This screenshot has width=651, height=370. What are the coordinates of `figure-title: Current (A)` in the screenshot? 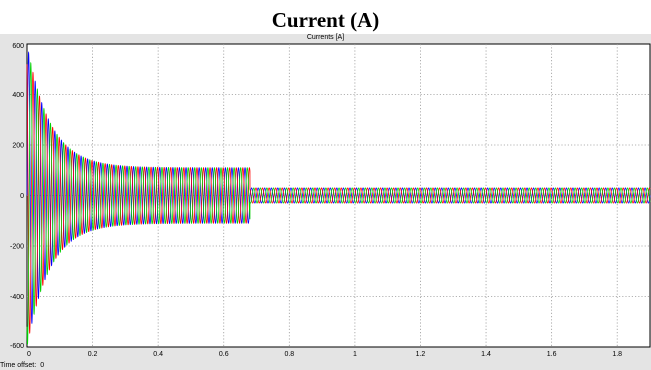 It's located at (325, 17).